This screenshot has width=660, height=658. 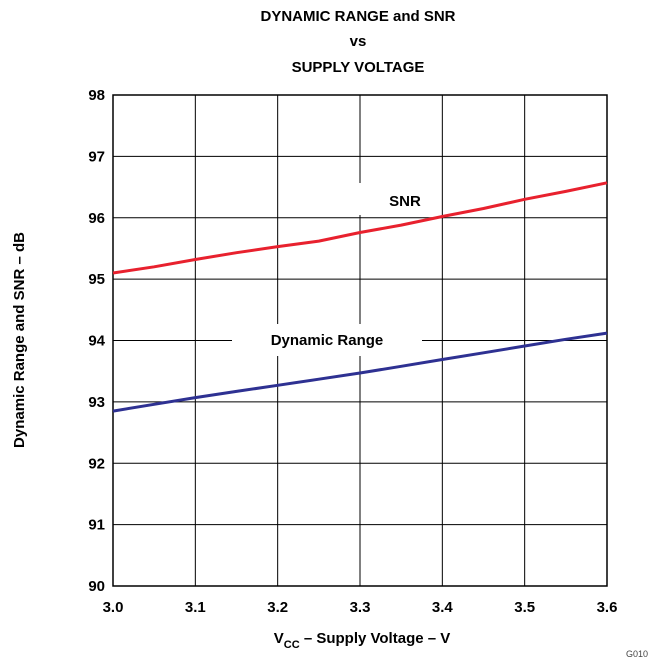 I want to click on series-label-snr: SNR, so click(x=405, y=201).